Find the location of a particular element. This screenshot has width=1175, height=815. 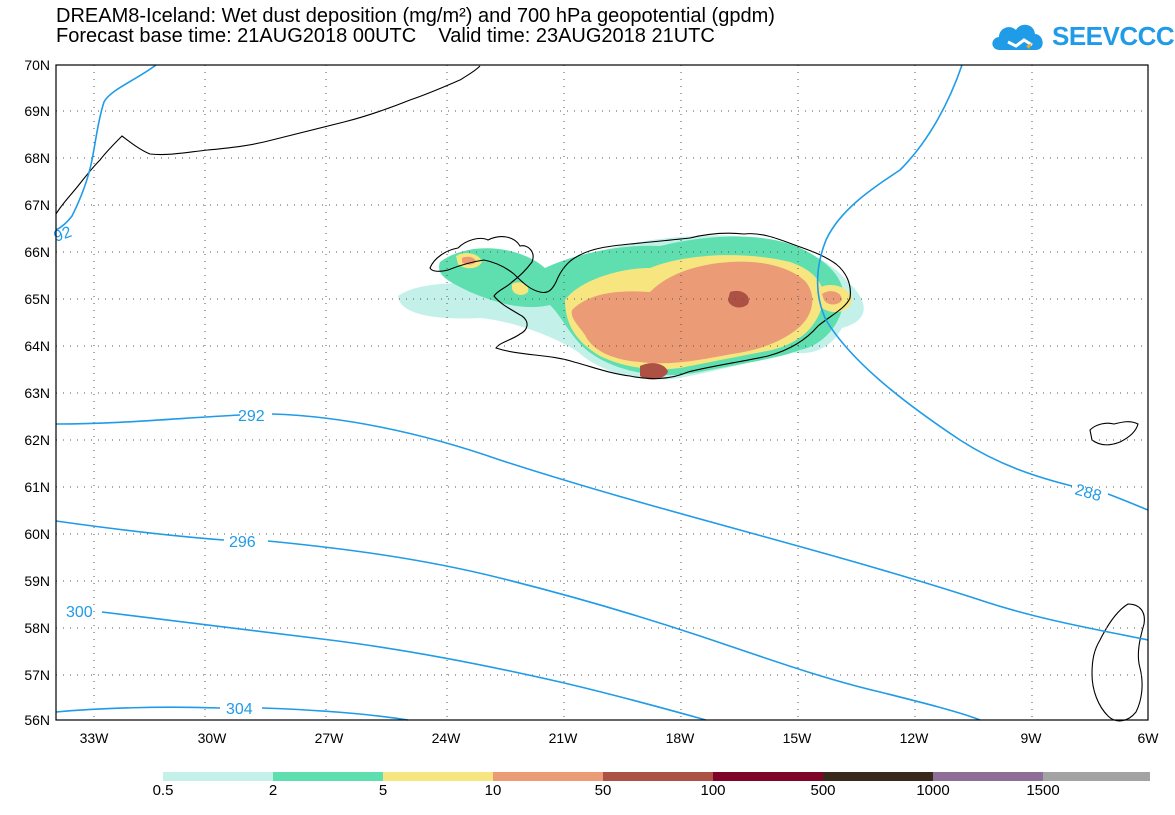

lat-label: 60N is located at coordinates (37, 534).